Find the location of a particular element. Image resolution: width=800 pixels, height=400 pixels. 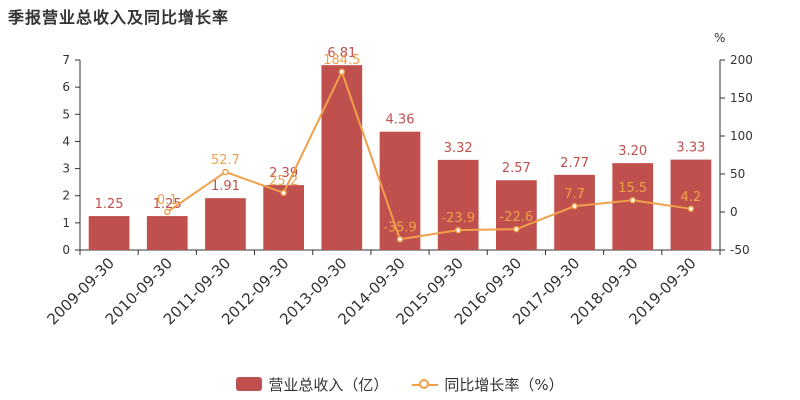

legend-item-revenue: 营业总收入（亿） is located at coordinates (312, 384).